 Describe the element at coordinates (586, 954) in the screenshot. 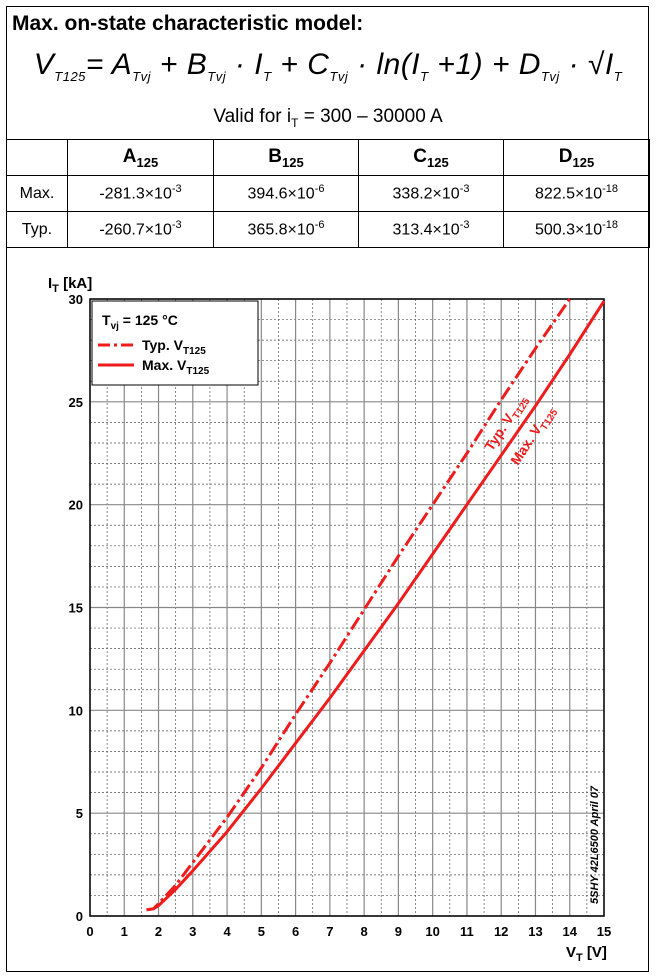

I see `x-axis-label: VT [V]` at that location.